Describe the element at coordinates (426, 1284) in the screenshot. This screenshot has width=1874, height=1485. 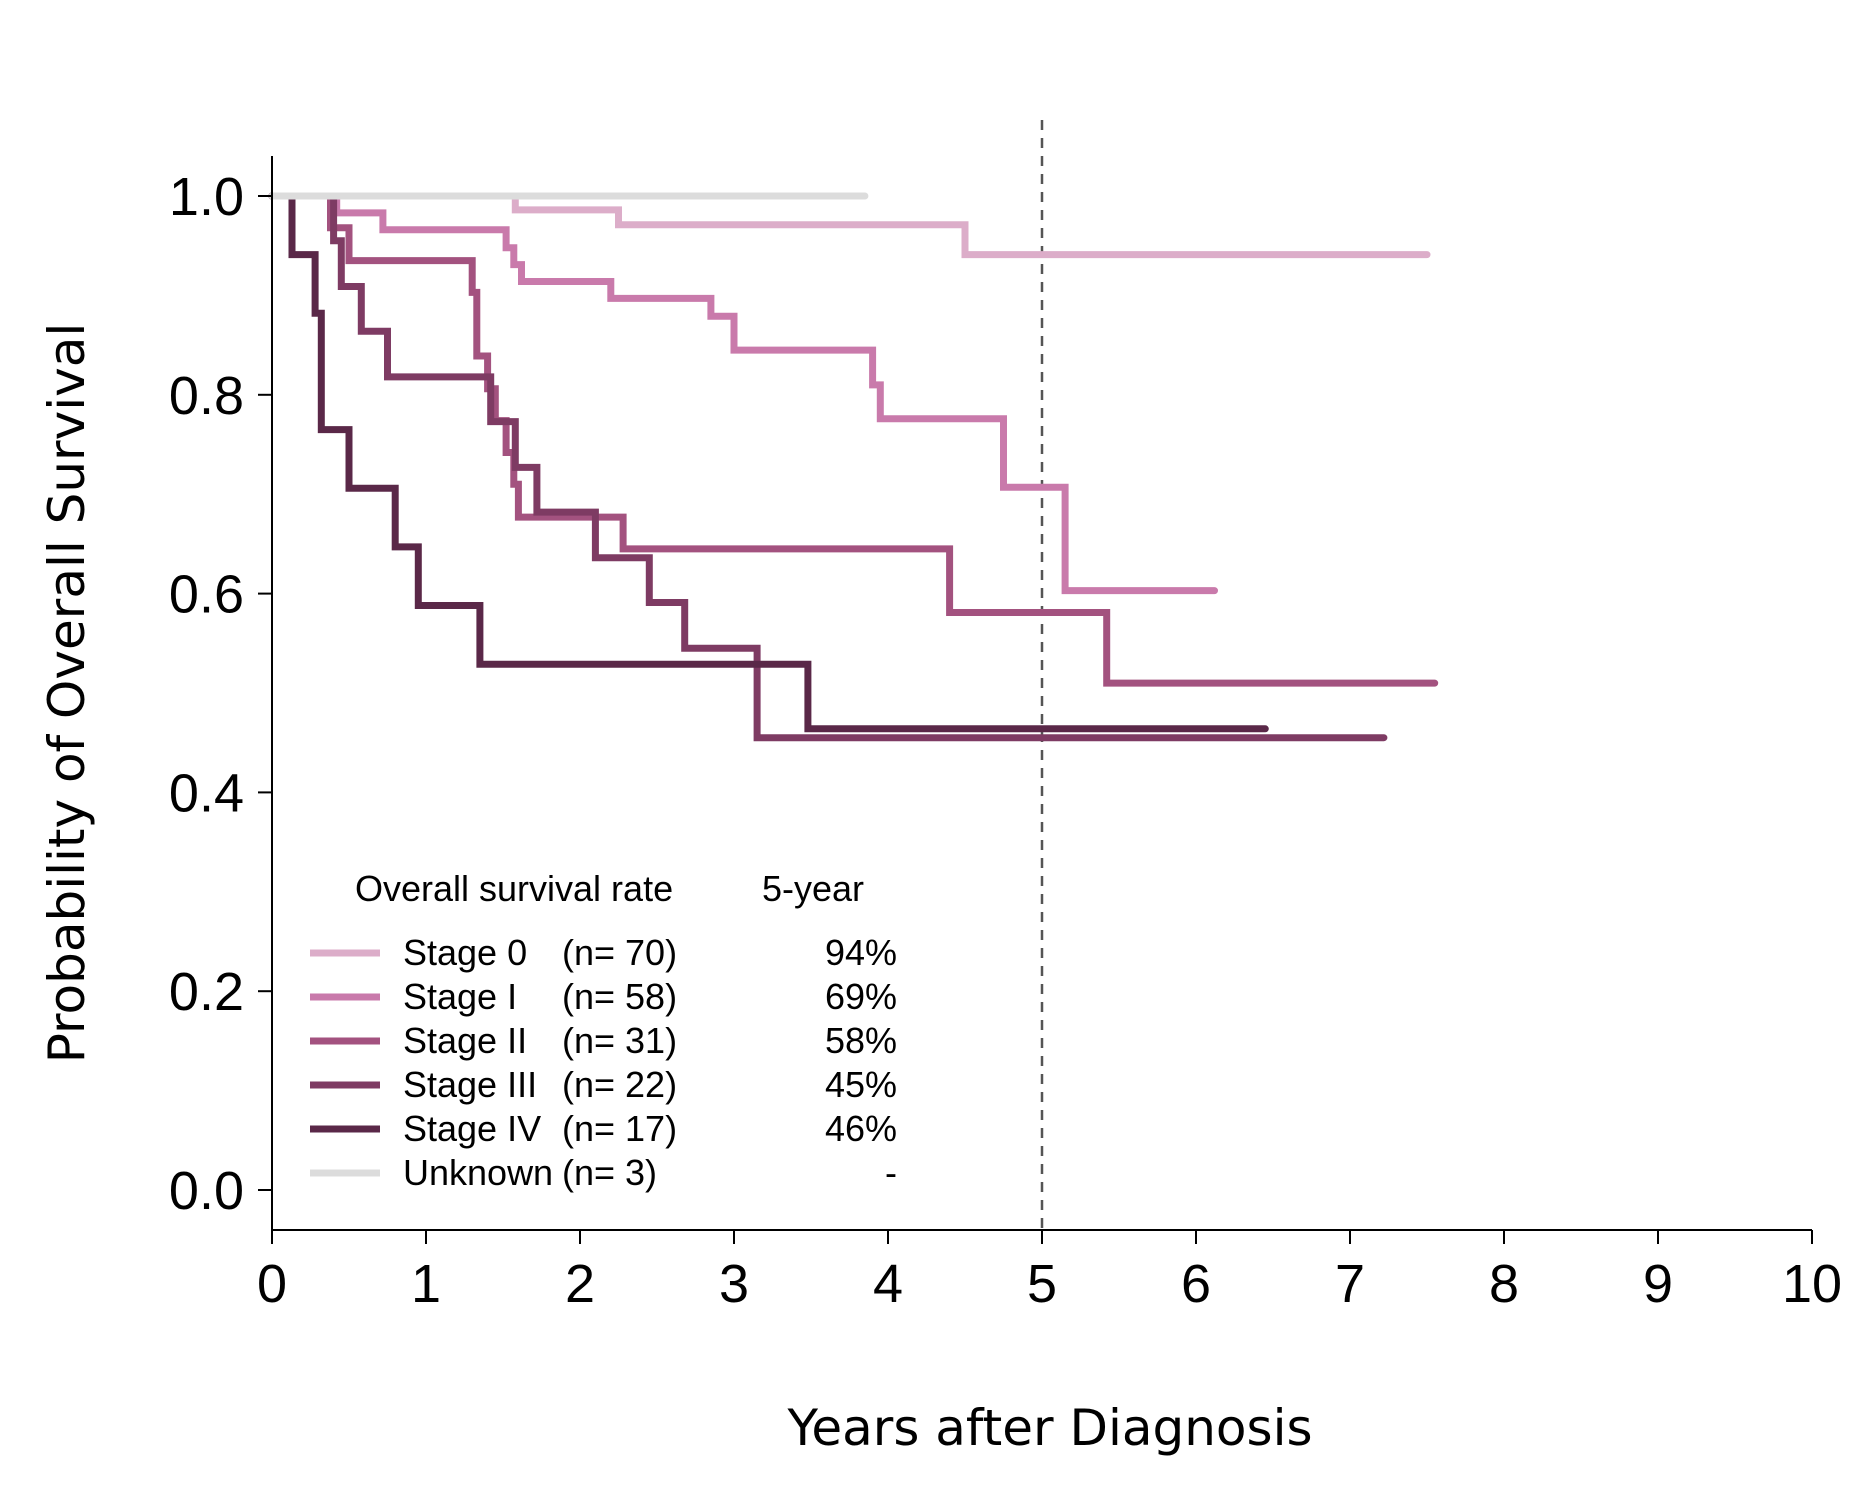
I see `x-tick-label: 1` at that location.